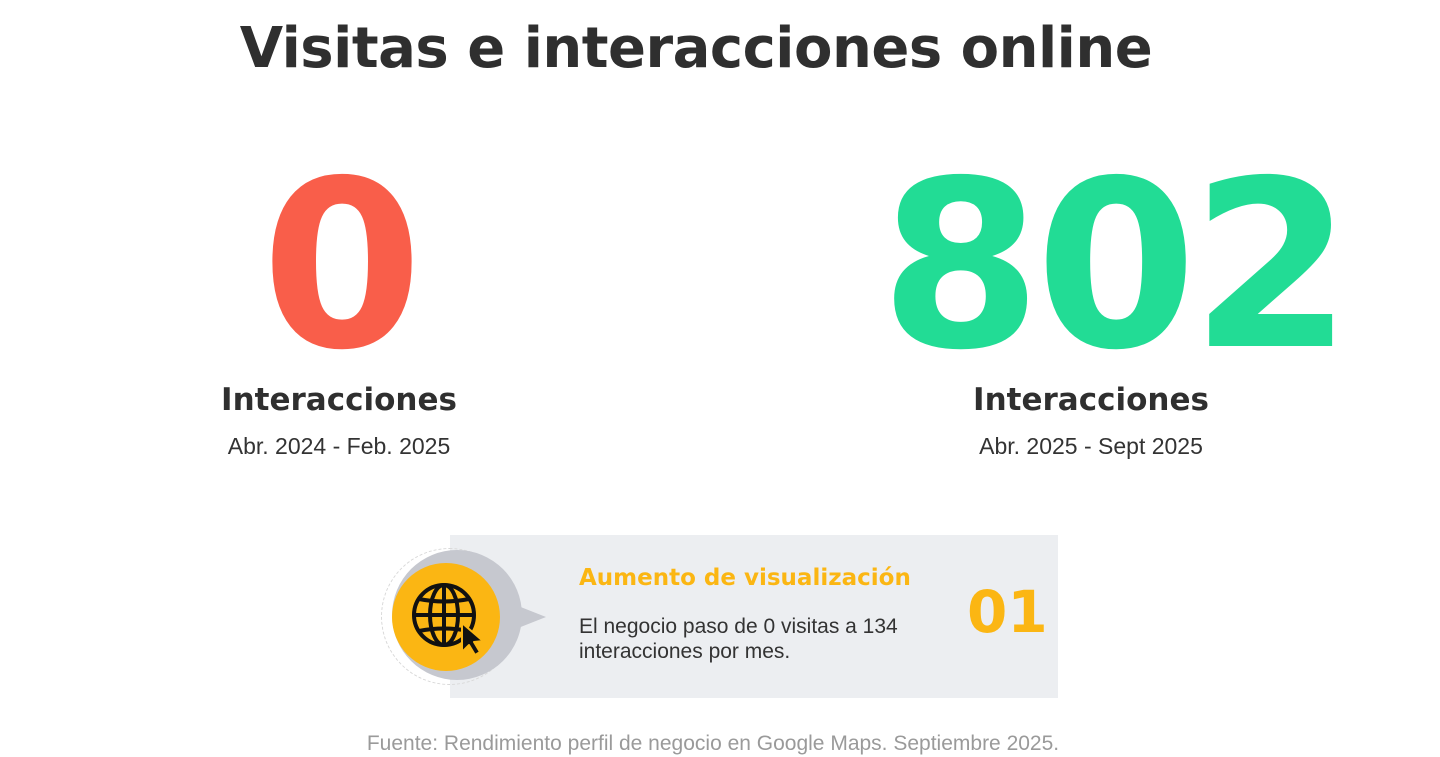  Describe the element at coordinates (339, 400) in the screenshot. I see `stat-before-label: Interacciones` at that location.